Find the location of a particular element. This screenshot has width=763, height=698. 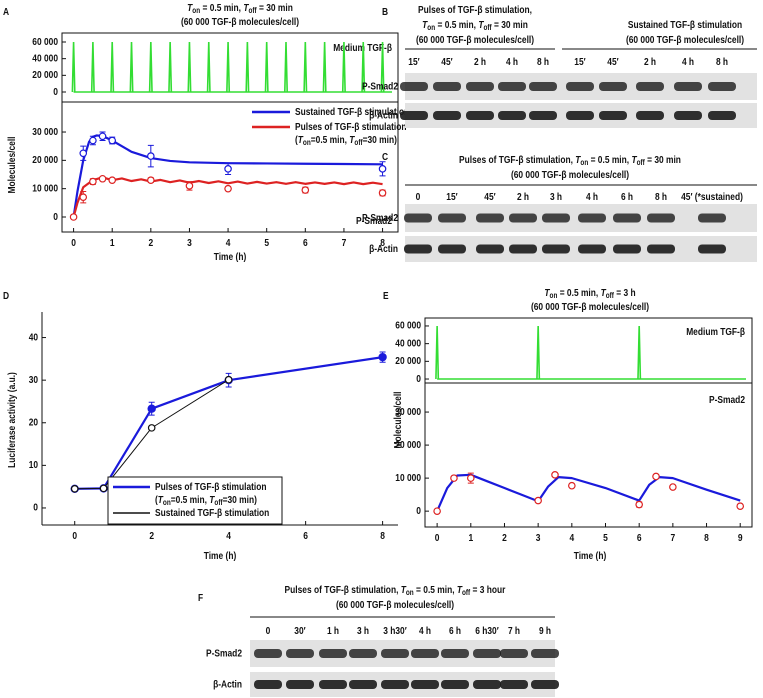

subscript: off is located at coordinates (218, 502).